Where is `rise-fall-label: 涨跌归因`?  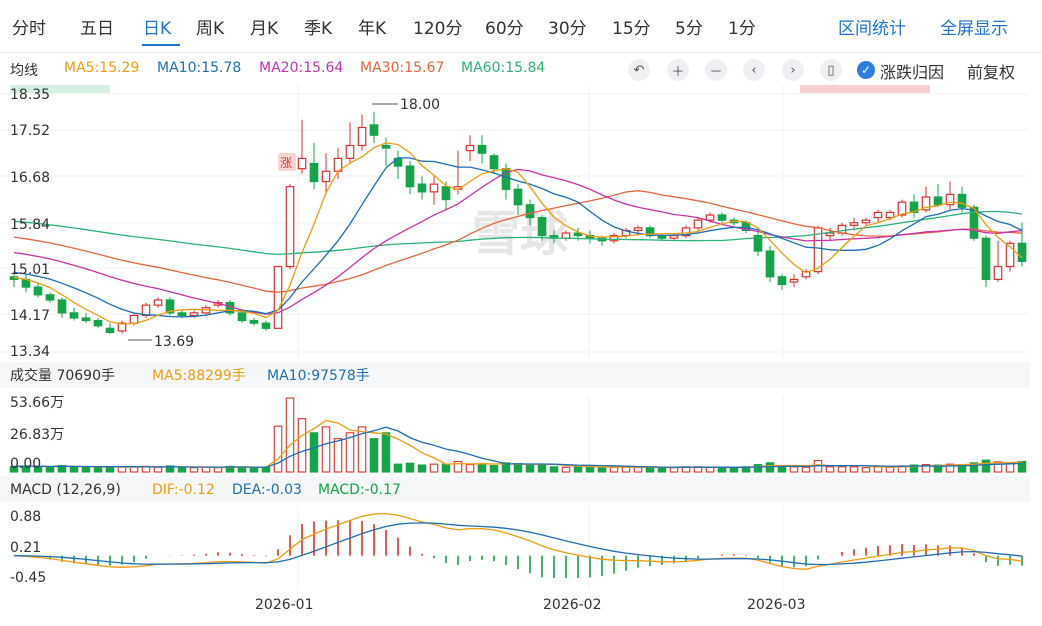
rise-fall-label: 涨跌归因 is located at coordinates (912, 72).